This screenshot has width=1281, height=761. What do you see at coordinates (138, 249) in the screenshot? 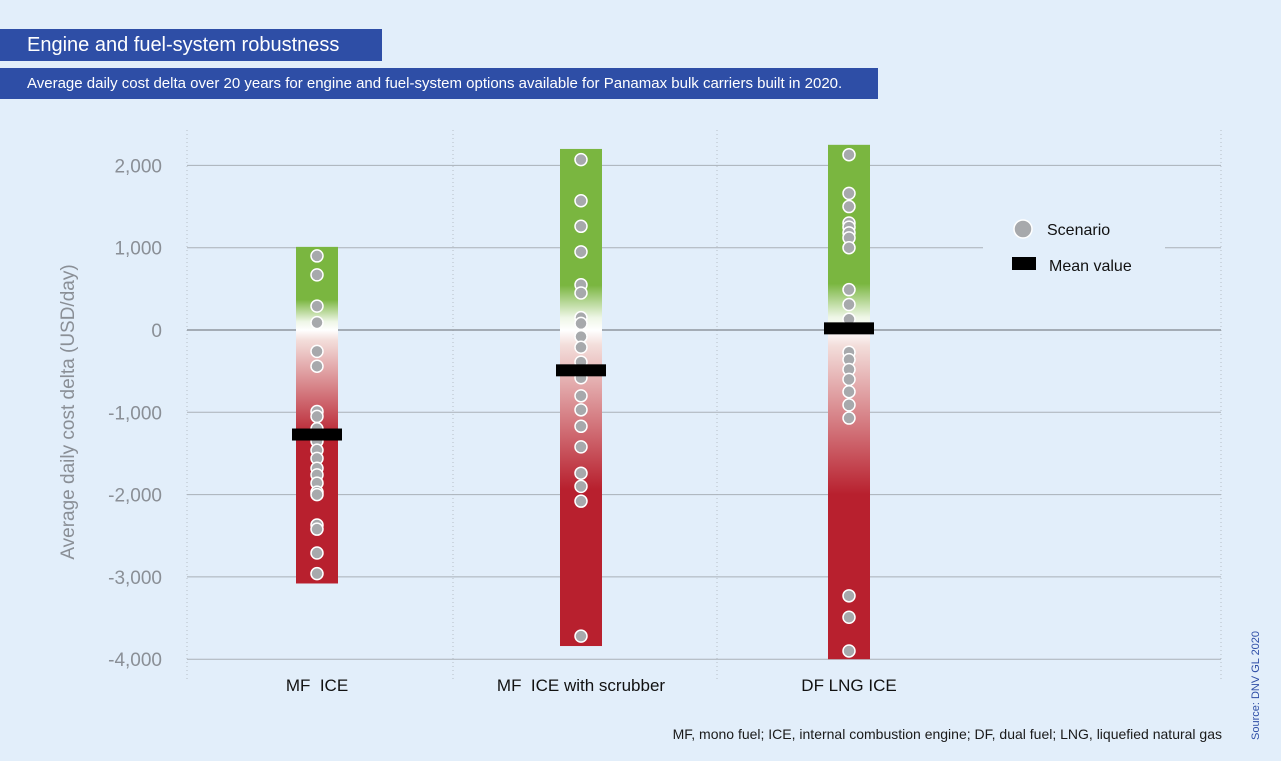
I see `y-tick-label: 1,000` at bounding box center [138, 249].